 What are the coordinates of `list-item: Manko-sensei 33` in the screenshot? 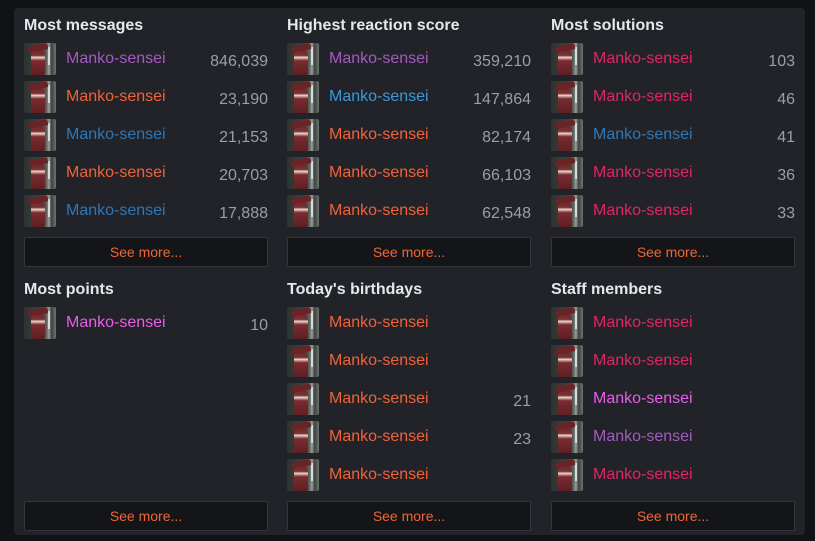 It's located at (673, 211).